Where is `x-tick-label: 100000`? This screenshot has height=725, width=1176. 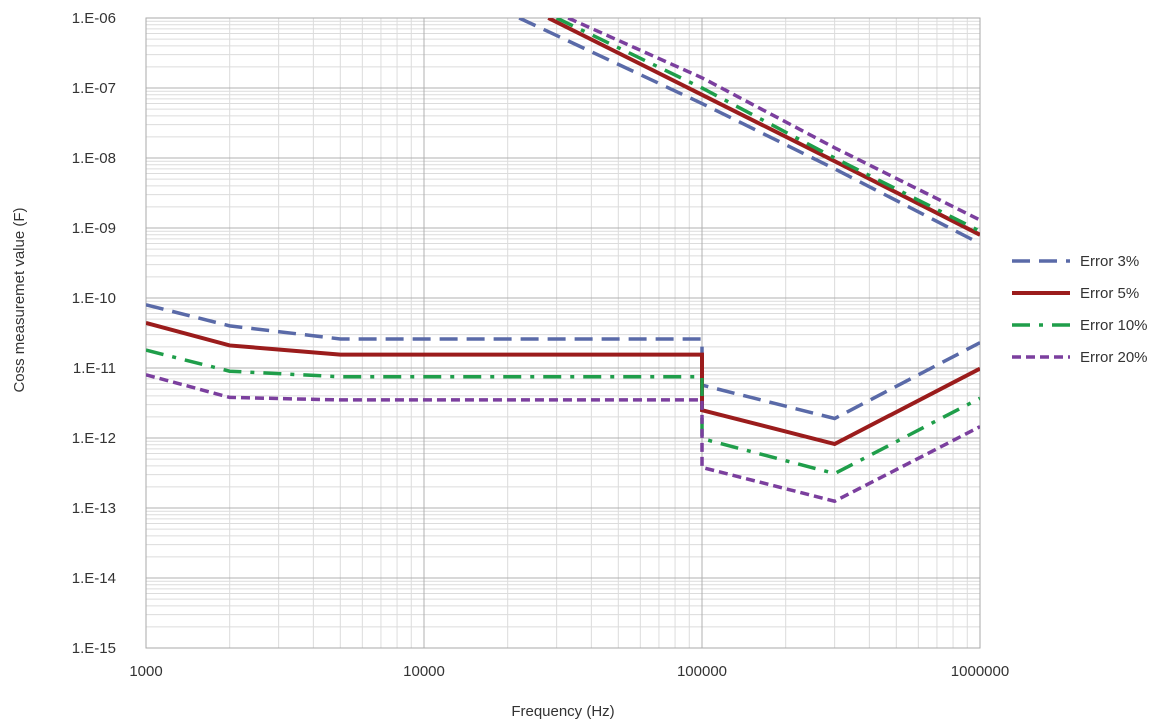
x-tick-label: 100000 is located at coordinates (702, 671).